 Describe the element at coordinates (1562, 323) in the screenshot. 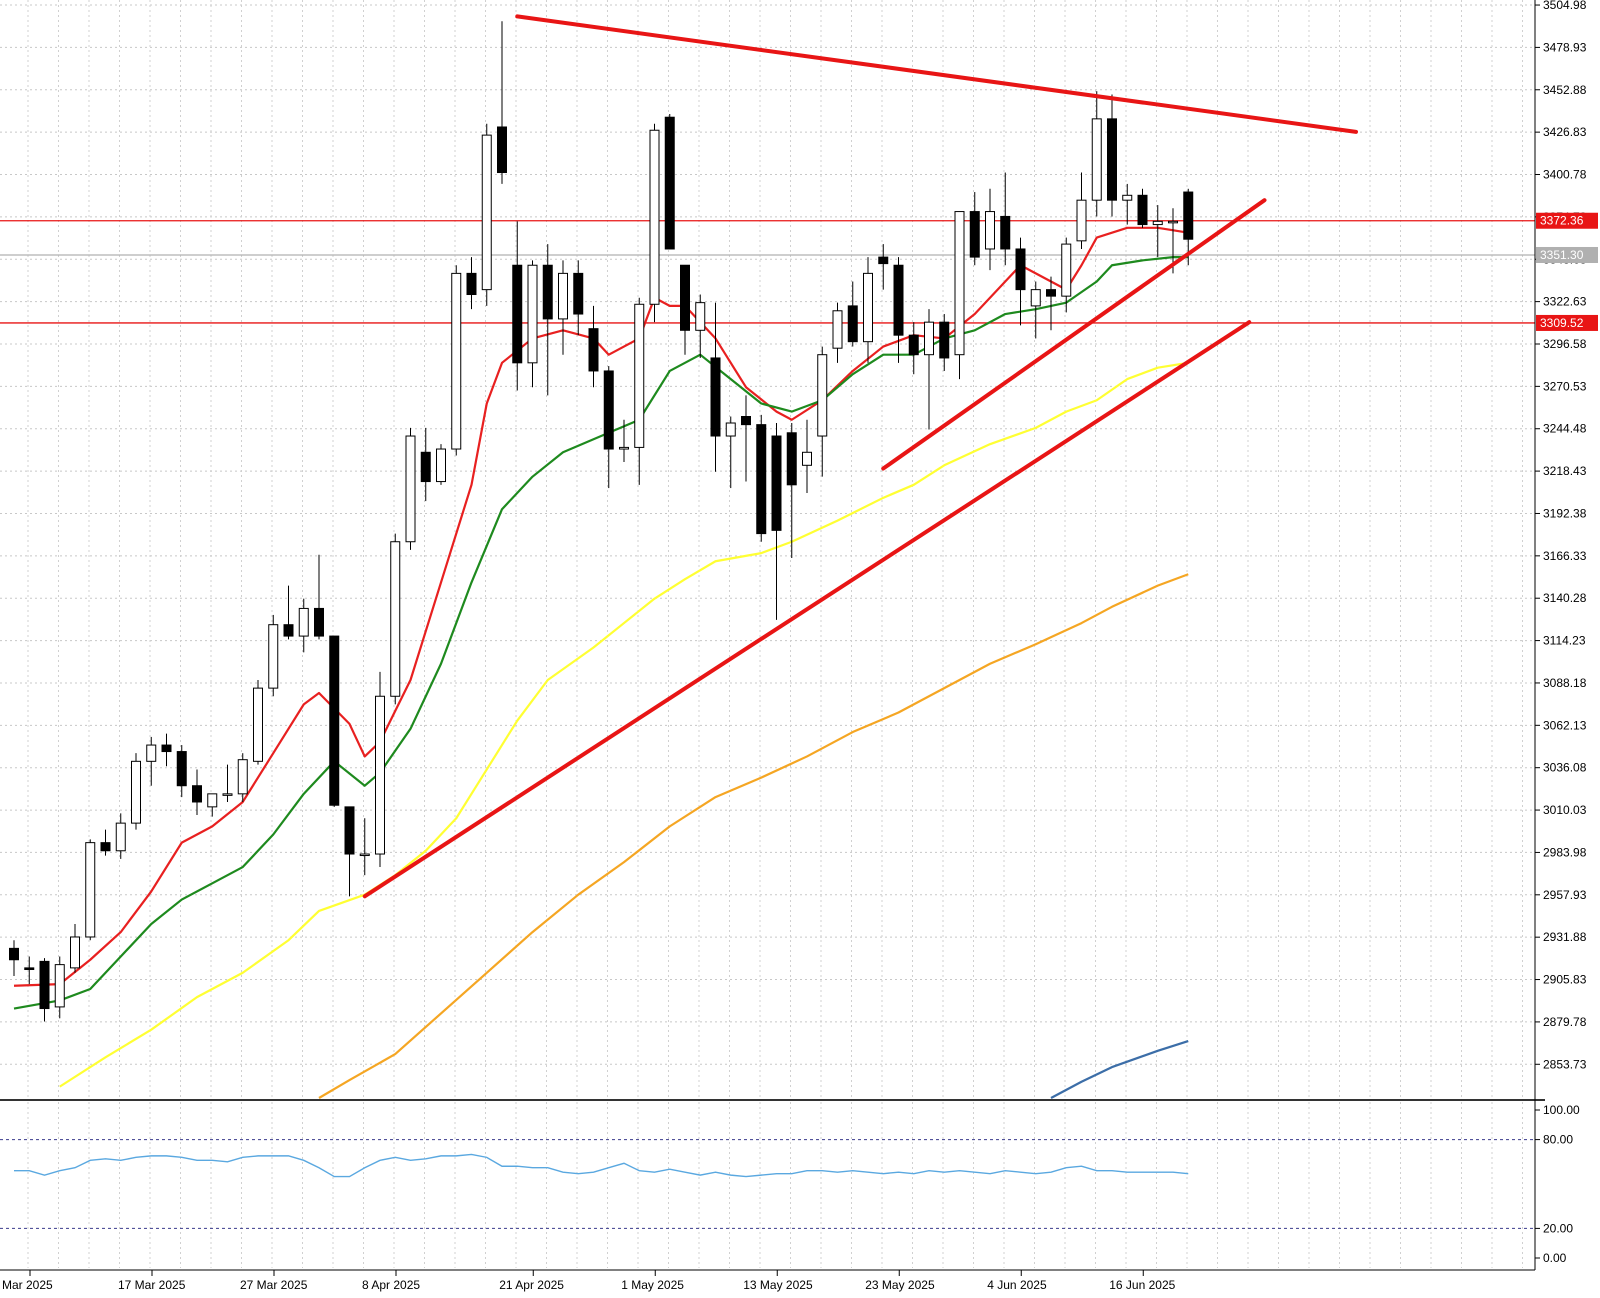

I see `price-level-label: 3309.52` at that location.